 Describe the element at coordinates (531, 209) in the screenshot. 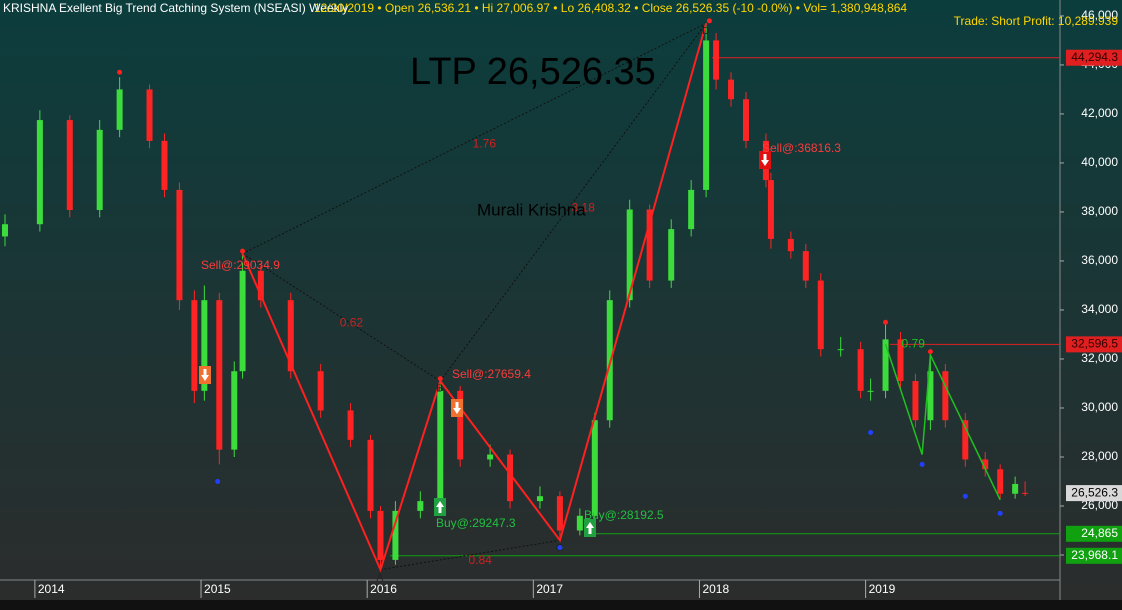

I see `author-text: Murali Krishna` at that location.